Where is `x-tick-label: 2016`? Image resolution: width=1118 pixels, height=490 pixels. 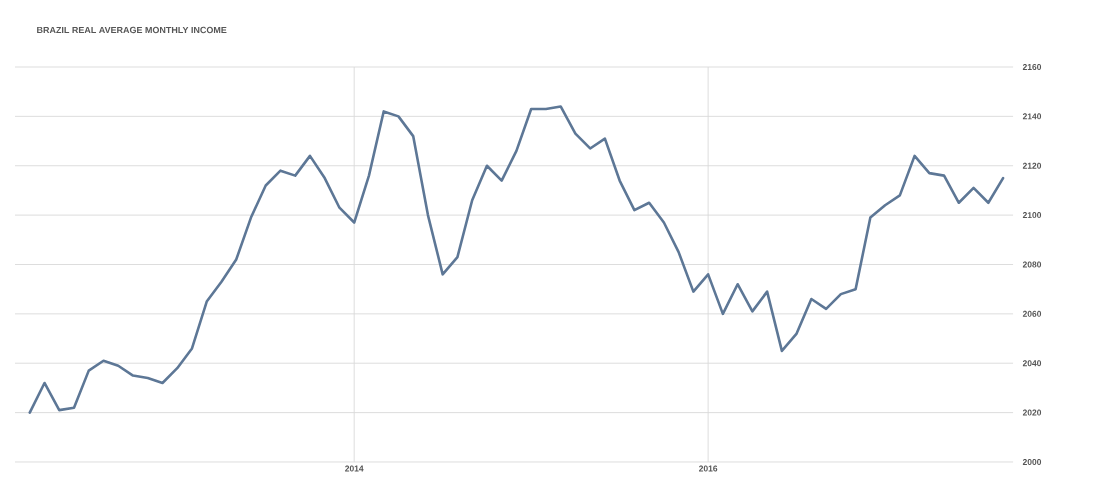
x-tick-label: 2016 is located at coordinates (708, 468).